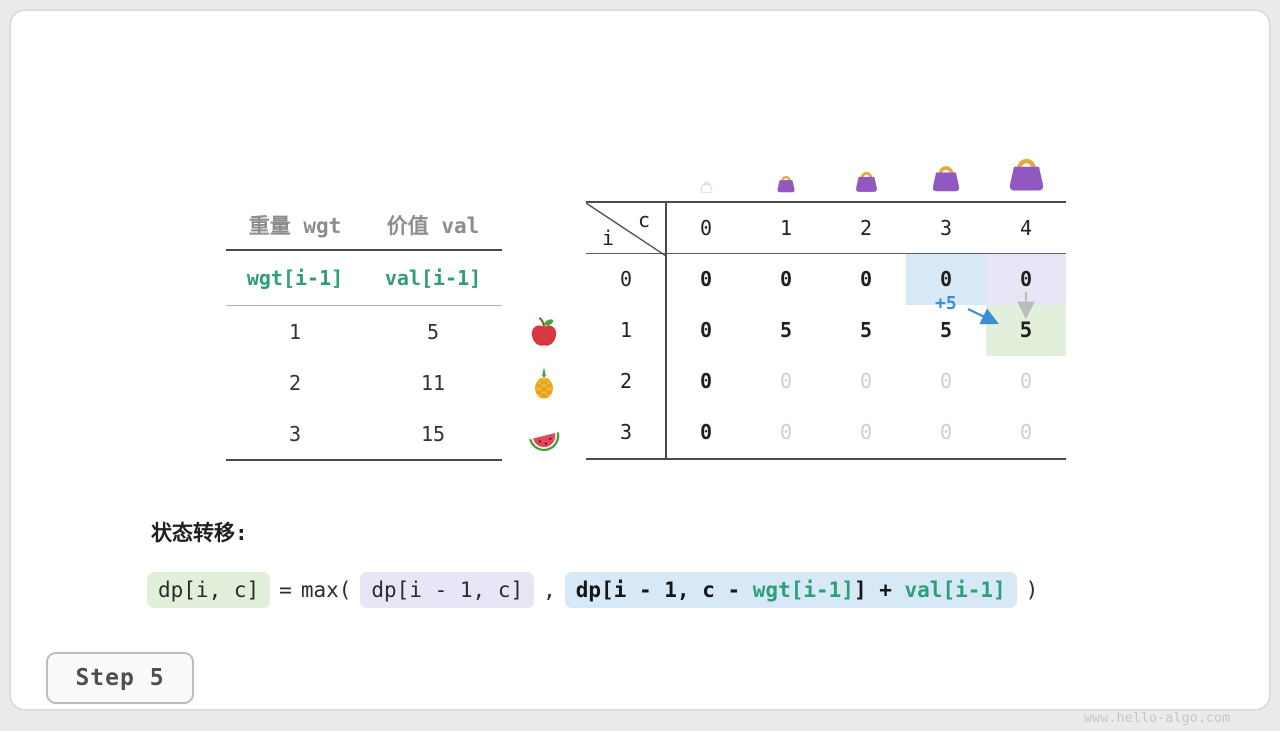 This screenshot has width=1280, height=731. What do you see at coordinates (1157, 718) in the screenshot?
I see `watermark: www.hello-algo.com` at bounding box center [1157, 718].